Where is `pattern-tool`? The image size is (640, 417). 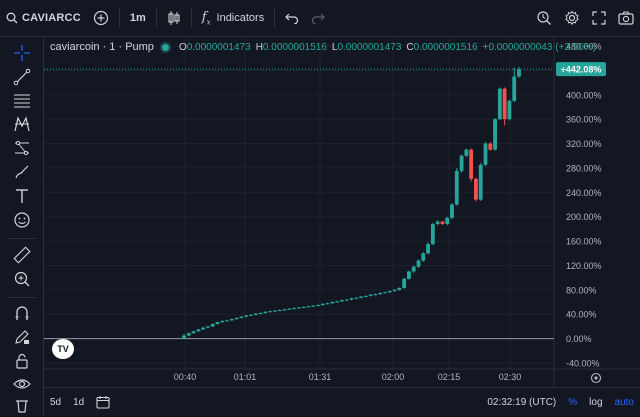 pattern-tool is located at coordinates (22, 124).